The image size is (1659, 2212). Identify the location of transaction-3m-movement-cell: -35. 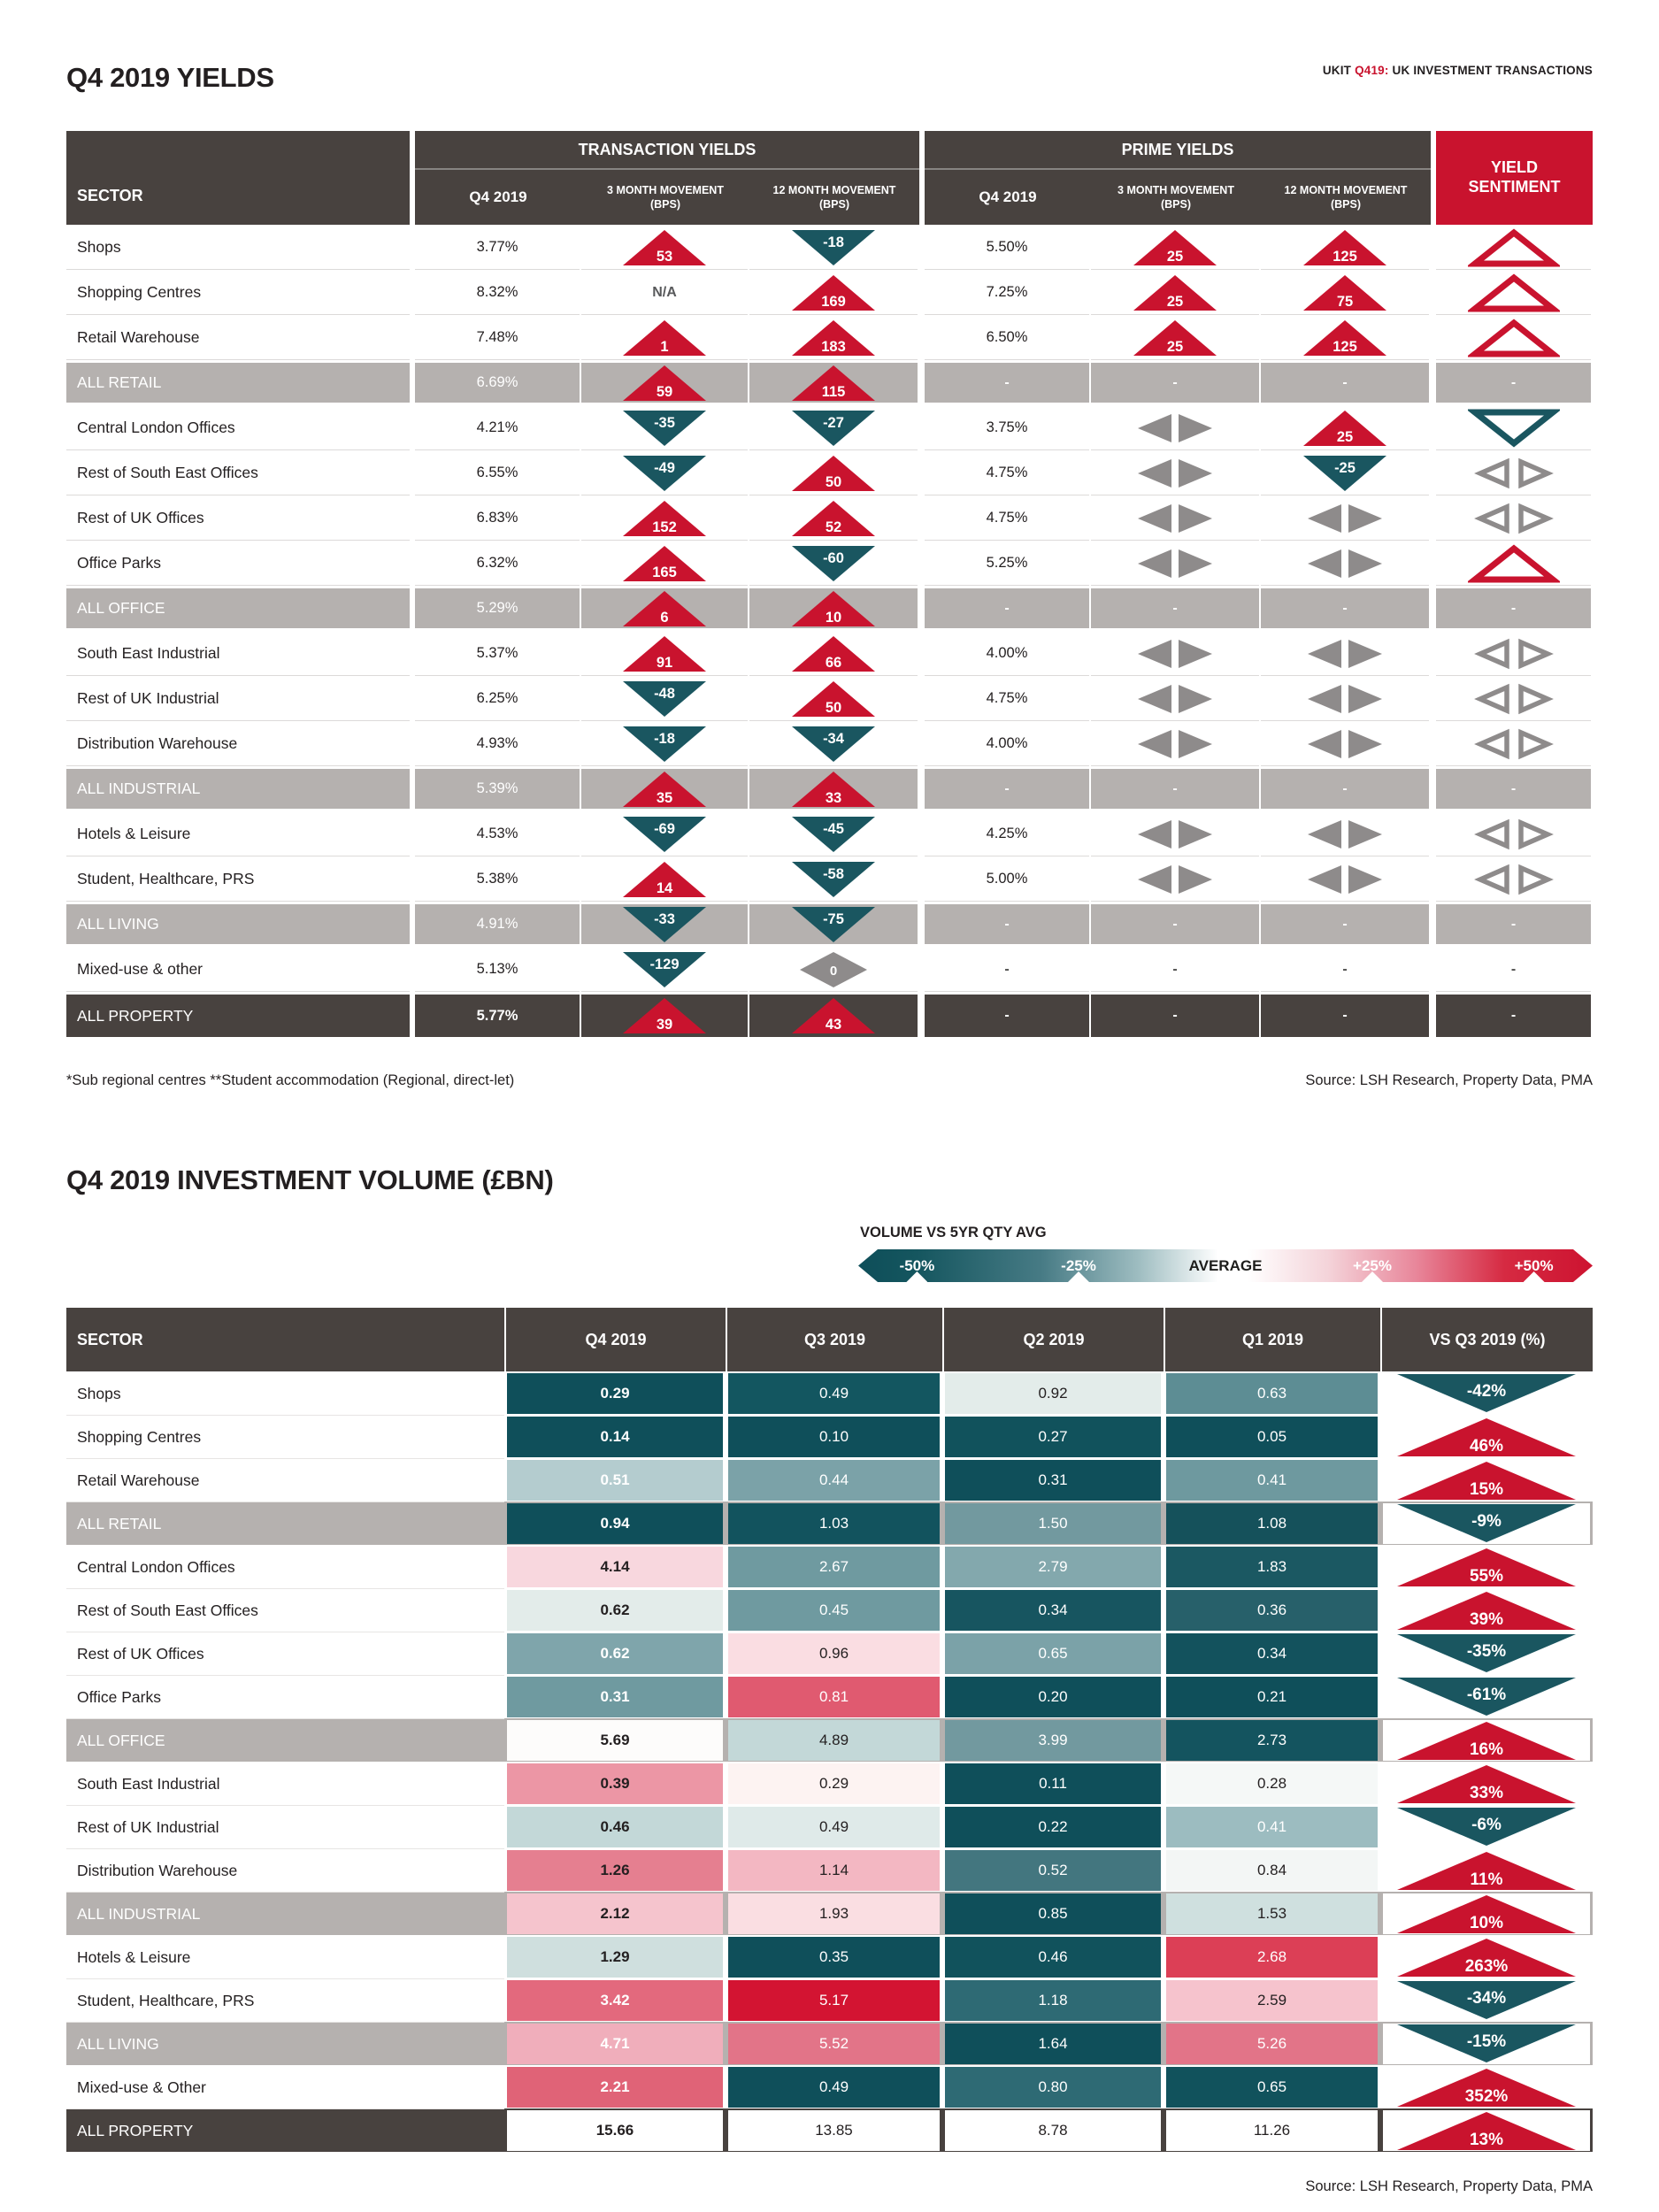
(665, 428).